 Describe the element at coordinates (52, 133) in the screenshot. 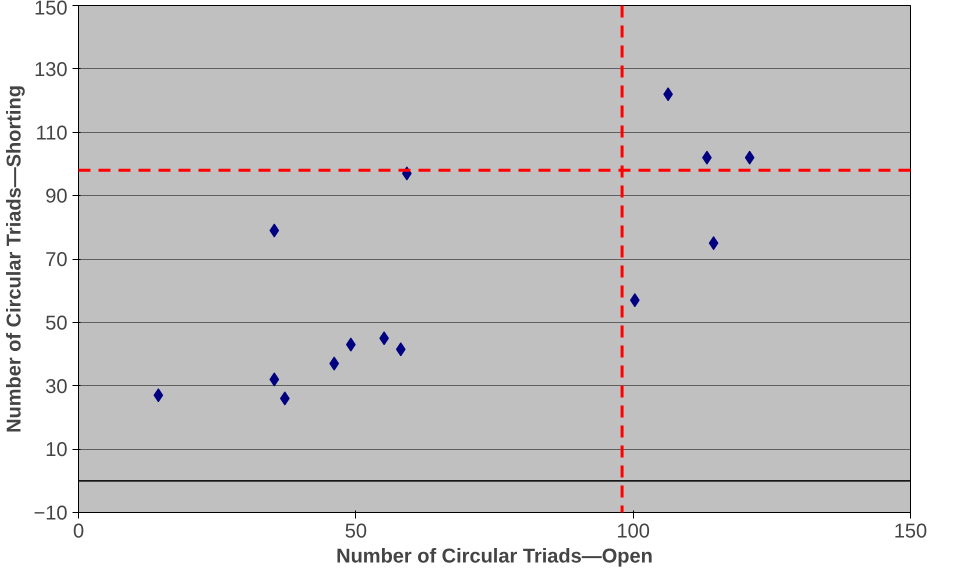

I see `y-tick-label: 110` at that location.